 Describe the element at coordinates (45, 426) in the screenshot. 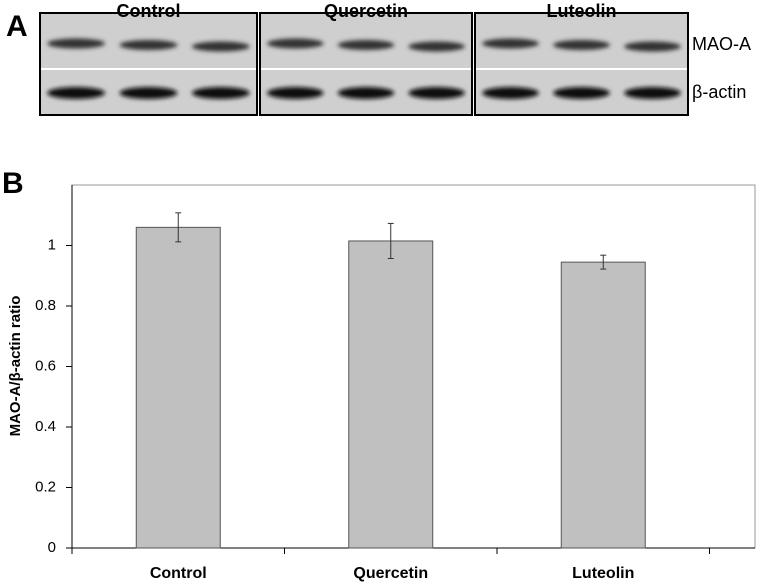

I see `y-tick-label: 0.4` at that location.